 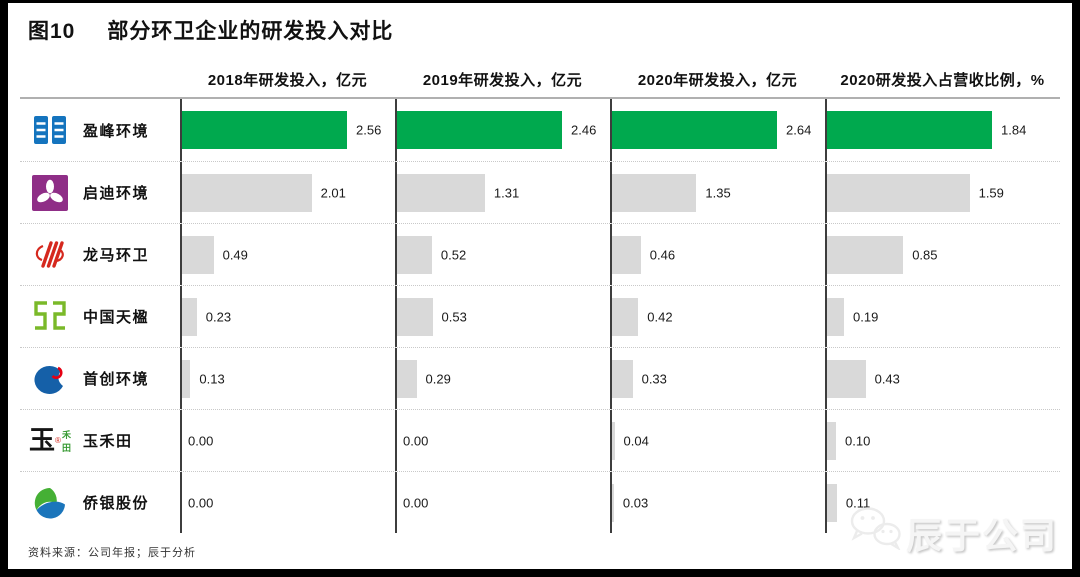 I want to click on bar-panel-1: 2.01, so click(x=287, y=192).